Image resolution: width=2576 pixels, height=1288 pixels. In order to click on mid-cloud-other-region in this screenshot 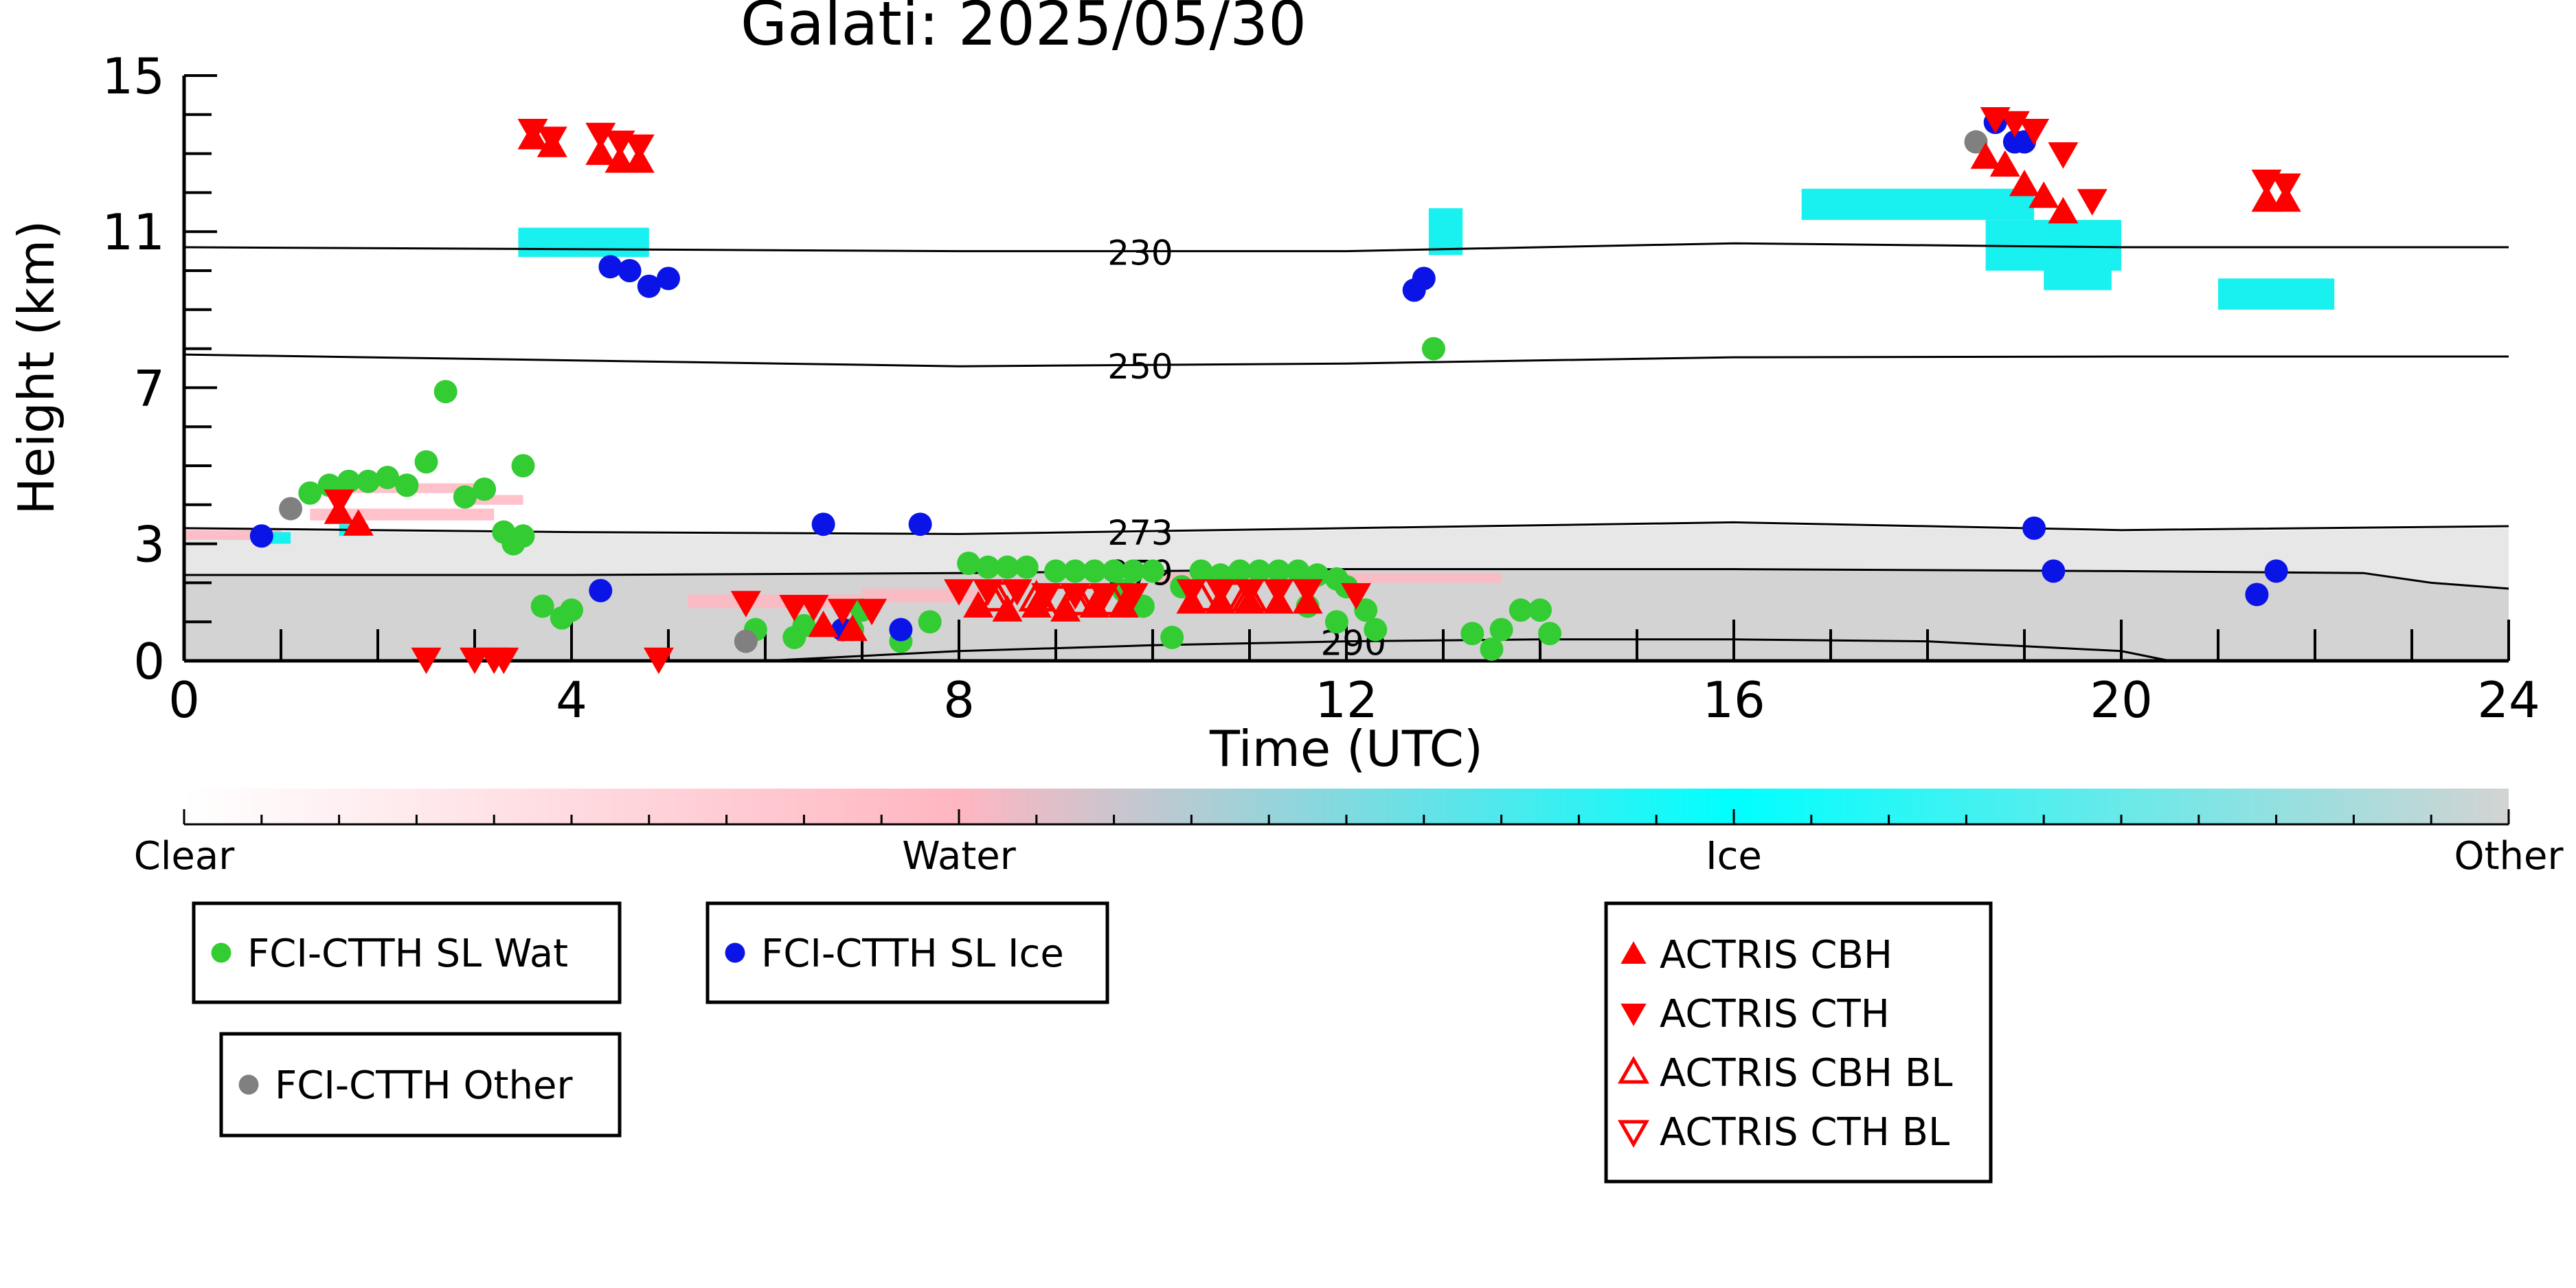, I will do `click(1346, 556)`.